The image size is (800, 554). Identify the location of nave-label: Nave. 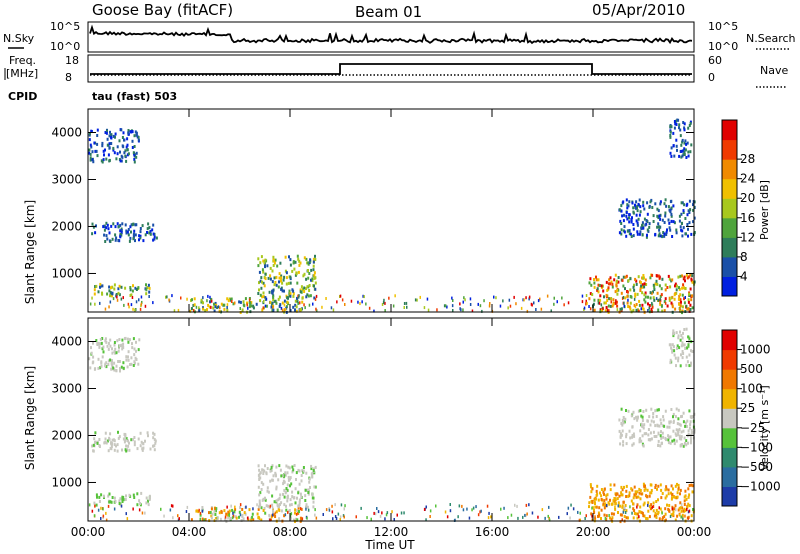
(774, 70).